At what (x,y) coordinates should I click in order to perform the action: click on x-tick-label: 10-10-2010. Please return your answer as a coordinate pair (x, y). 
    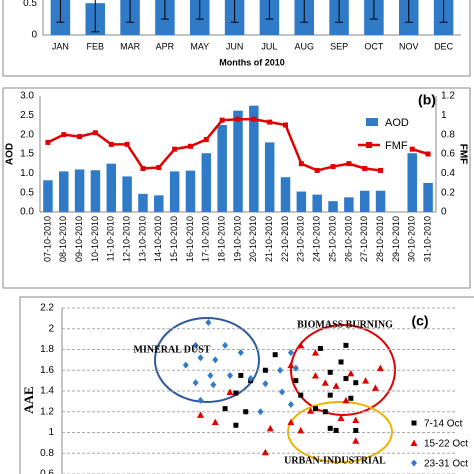
    Looking at the image, I should click on (95, 239).